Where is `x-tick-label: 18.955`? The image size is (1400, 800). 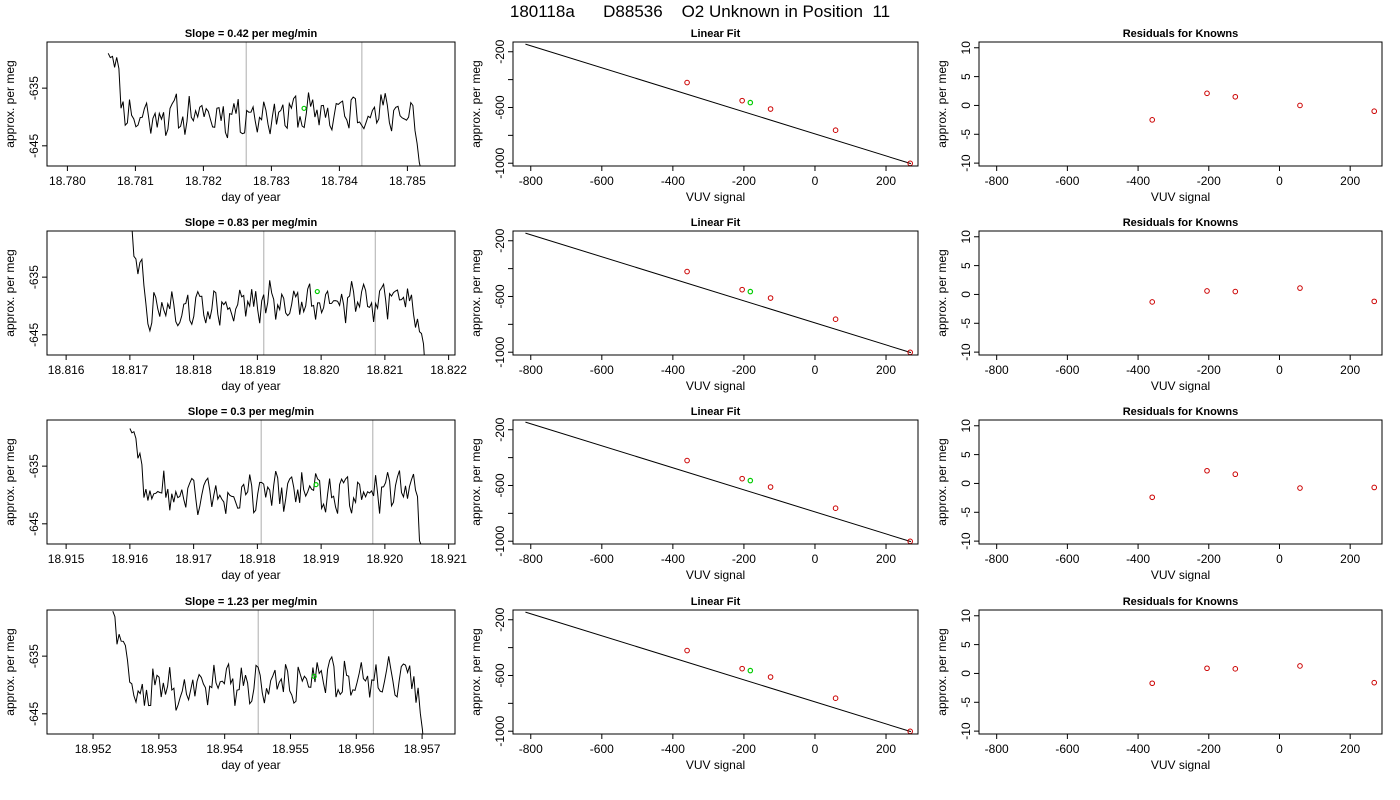
x-tick-label: 18.955 is located at coordinates (290, 749).